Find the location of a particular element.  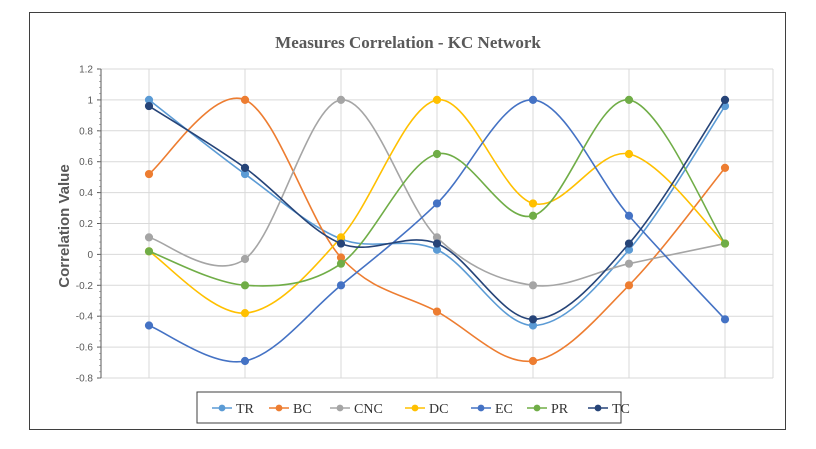

y-tick-label: 0.6 is located at coordinates (86, 162).